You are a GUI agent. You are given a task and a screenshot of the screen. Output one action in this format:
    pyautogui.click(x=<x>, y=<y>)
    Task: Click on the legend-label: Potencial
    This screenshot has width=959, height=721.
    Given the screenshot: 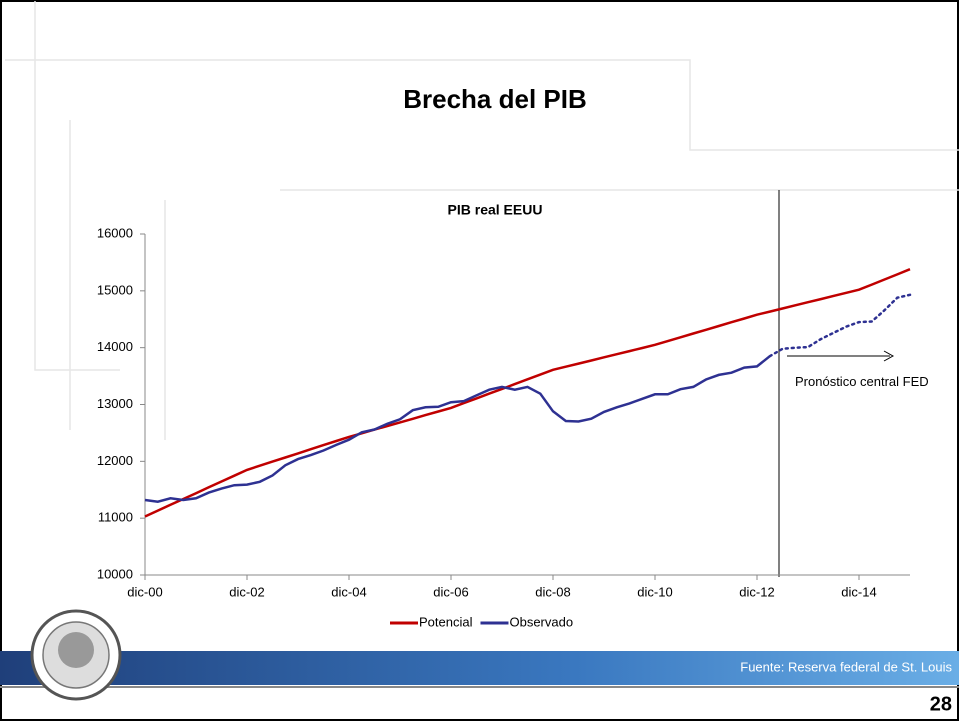 What is the action you would take?
    pyautogui.click(x=446, y=621)
    